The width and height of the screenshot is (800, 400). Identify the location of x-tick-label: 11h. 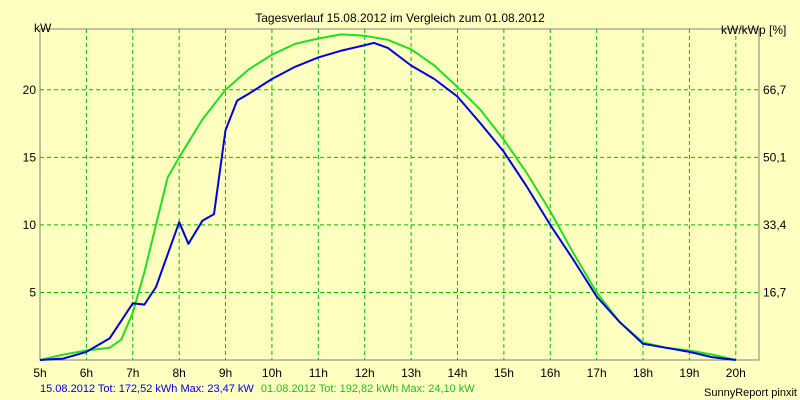
(318, 373).